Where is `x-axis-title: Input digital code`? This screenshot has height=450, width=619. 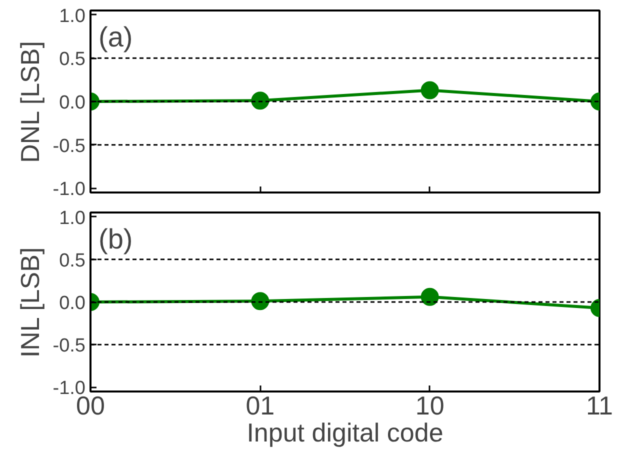
x-axis-title: Input digital code is located at coordinates (345, 433).